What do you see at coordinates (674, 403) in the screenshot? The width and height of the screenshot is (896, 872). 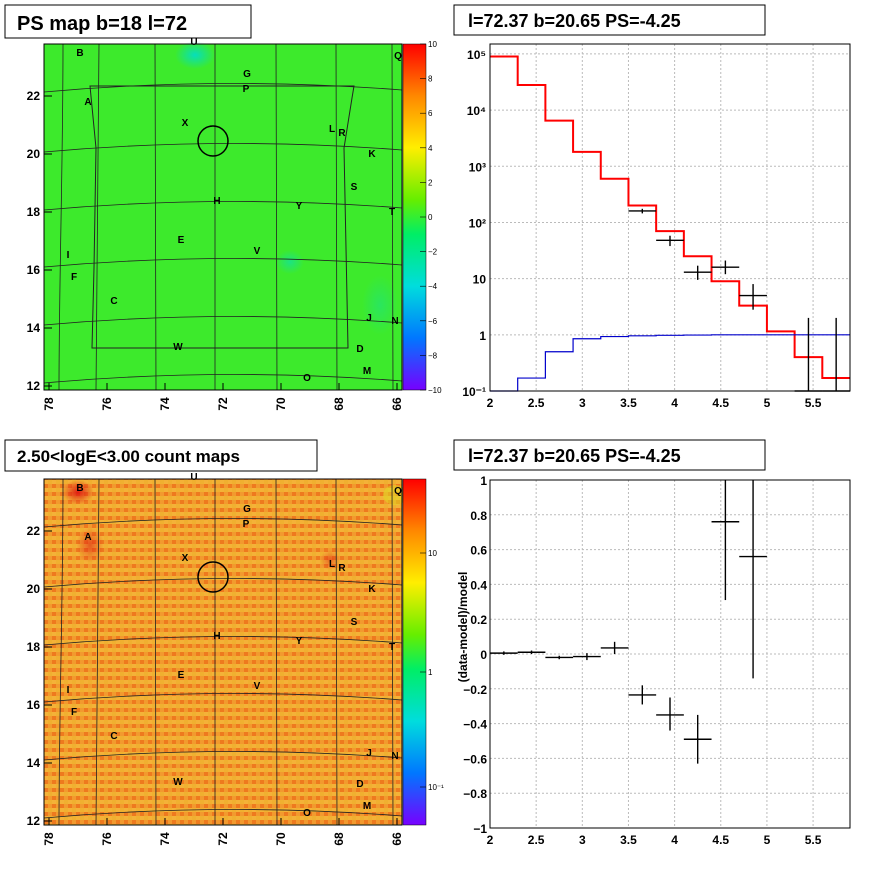 I see `x-tick-label: 4` at bounding box center [674, 403].